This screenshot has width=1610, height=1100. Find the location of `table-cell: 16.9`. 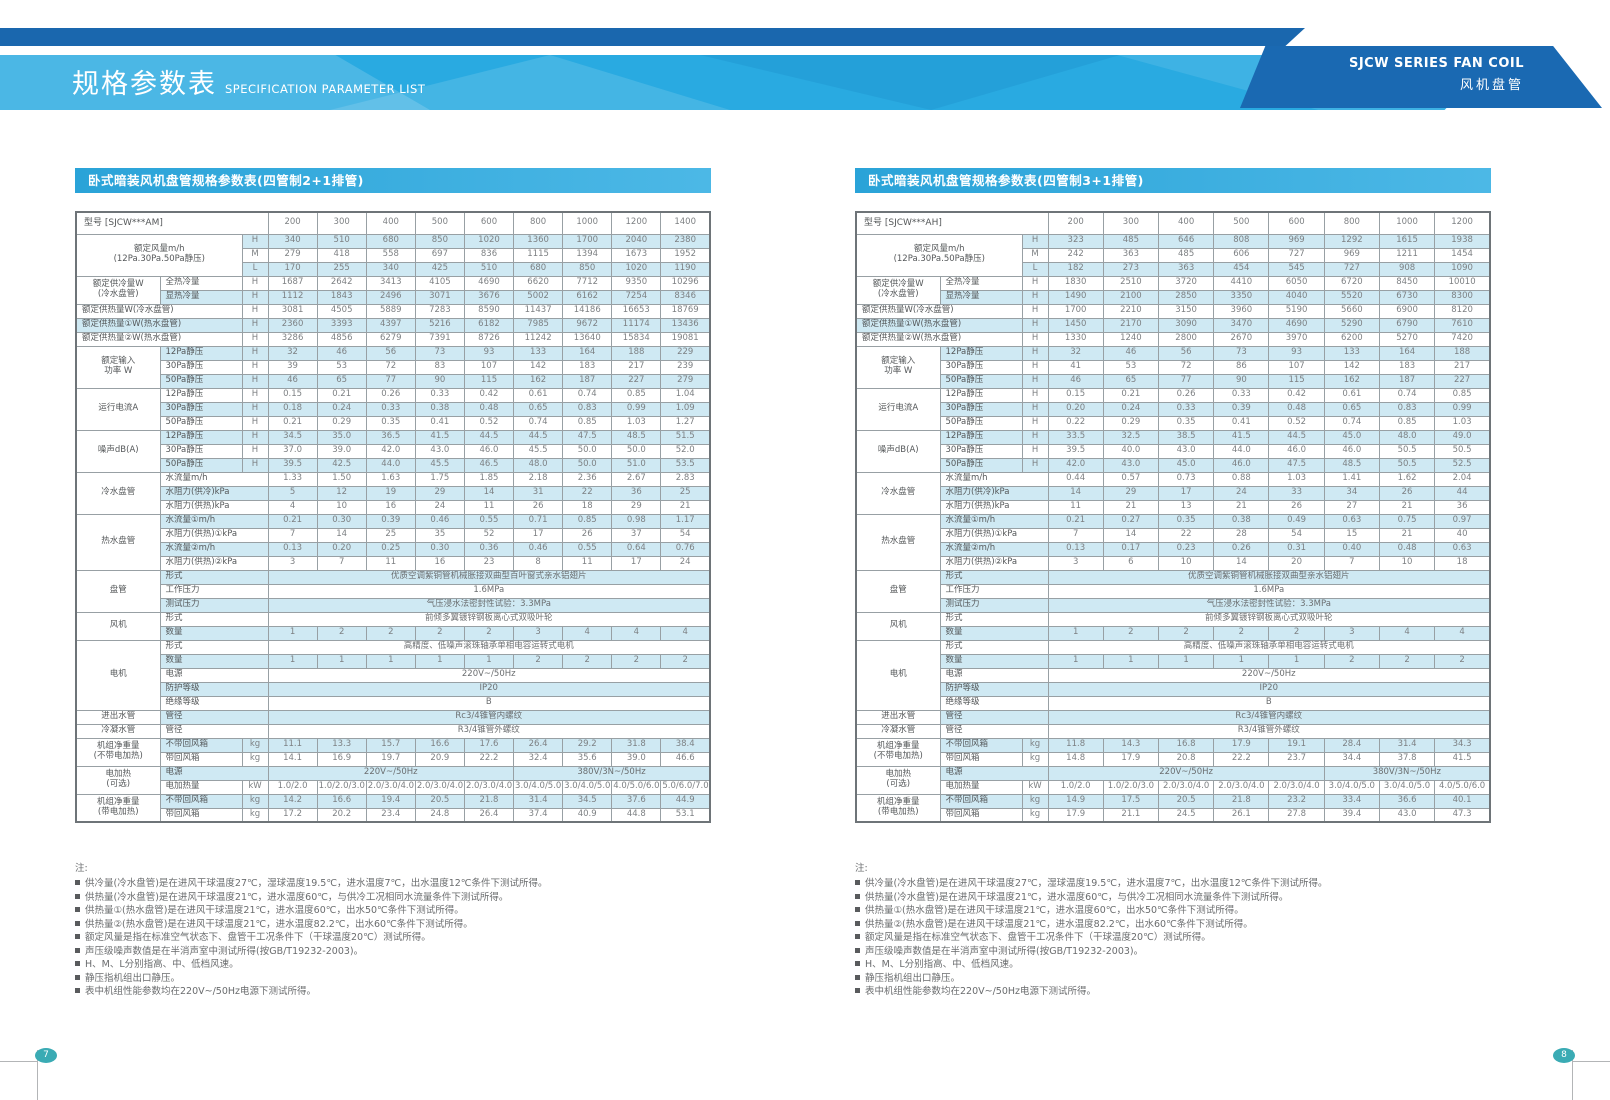

table-cell: 16.9 is located at coordinates (341, 759).